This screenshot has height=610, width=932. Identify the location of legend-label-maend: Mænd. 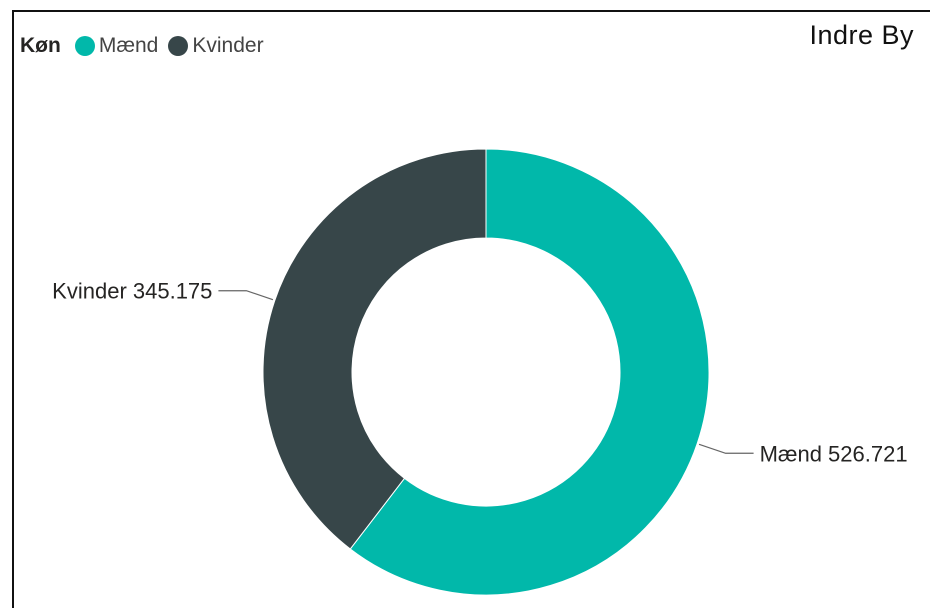
(128, 45).